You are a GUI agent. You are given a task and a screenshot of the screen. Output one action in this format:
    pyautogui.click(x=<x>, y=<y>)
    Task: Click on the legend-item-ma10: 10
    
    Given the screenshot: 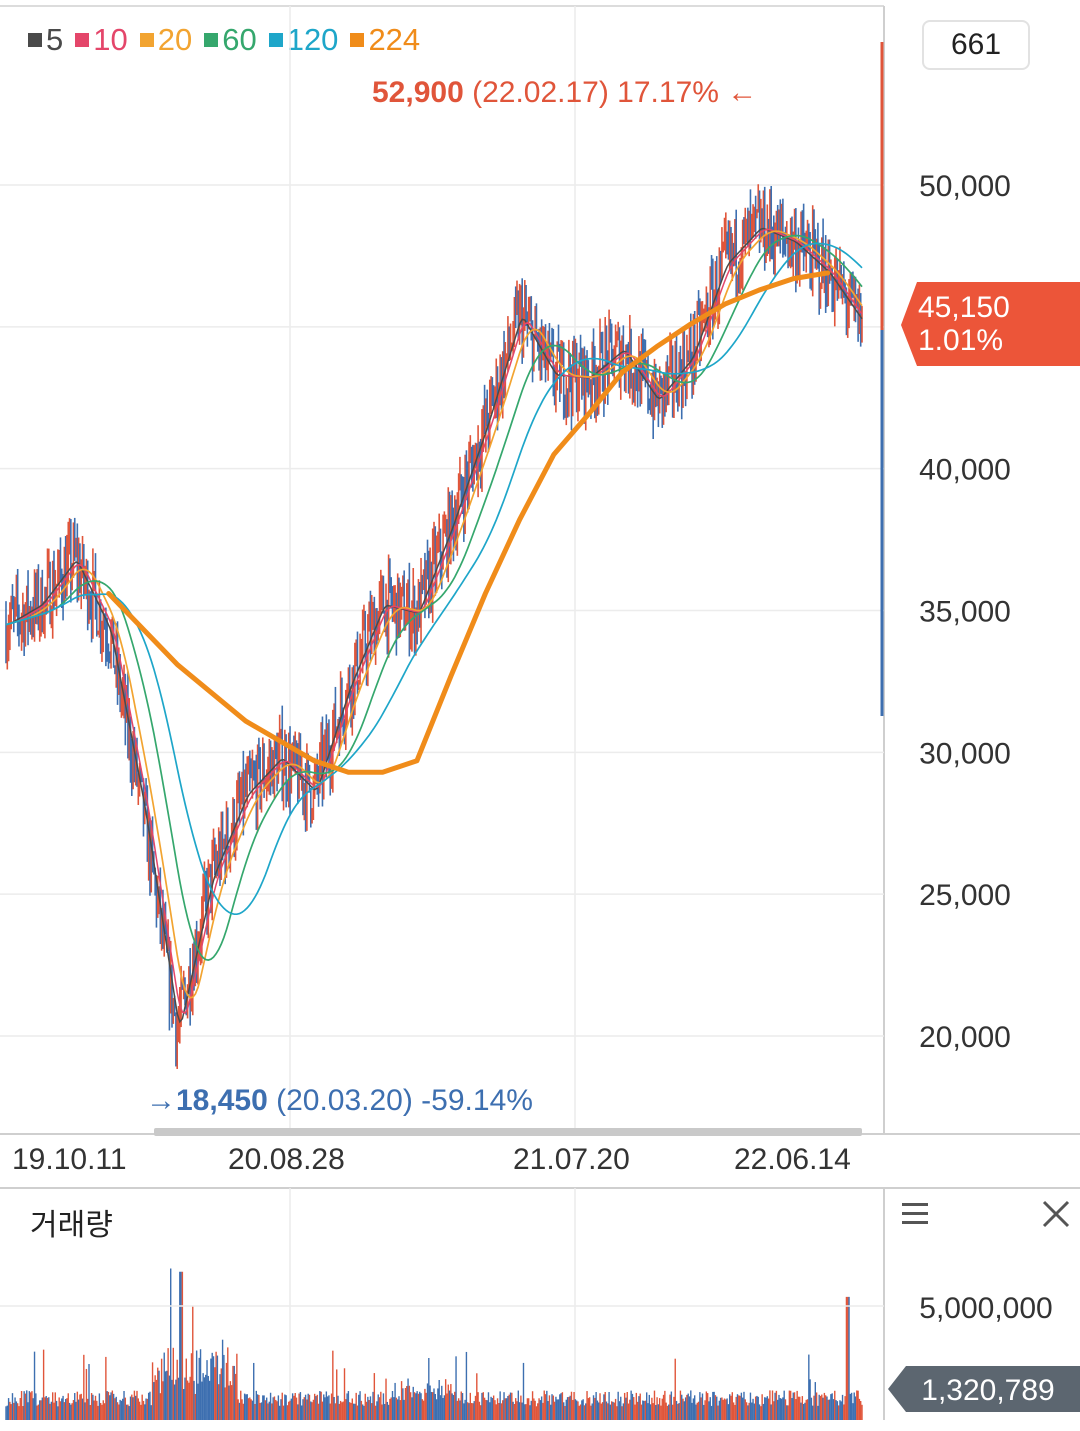 What is the action you would take?
    pyautogui.click(x=101, y=40)
    